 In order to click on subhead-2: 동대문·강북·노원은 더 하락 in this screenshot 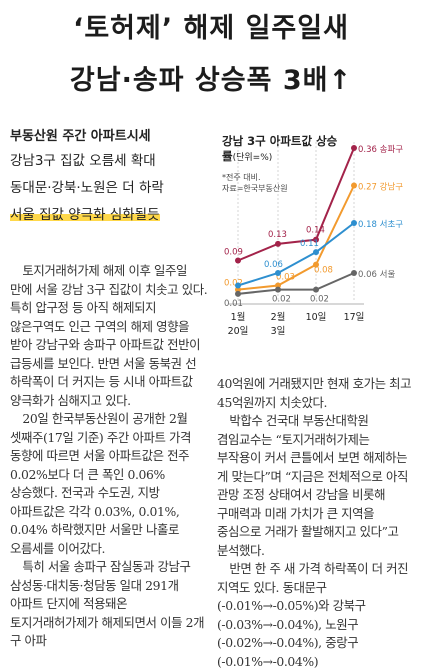, I will do `click(87, 188)`.